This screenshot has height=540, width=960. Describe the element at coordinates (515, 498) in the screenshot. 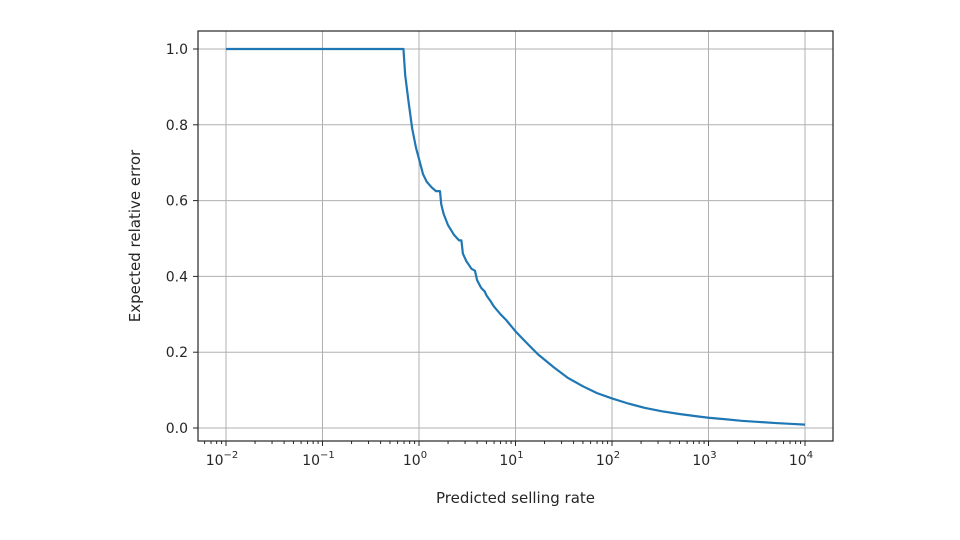

I see `x-axis-label: Predicted selling rate` at that location.